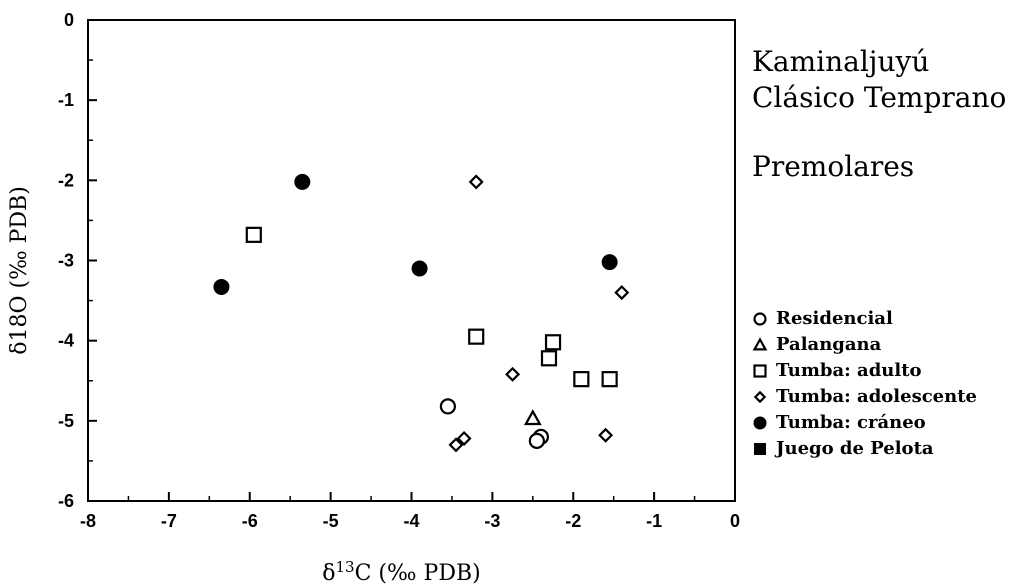  I want to click on legend-label: Residencial, so click(834, 318).